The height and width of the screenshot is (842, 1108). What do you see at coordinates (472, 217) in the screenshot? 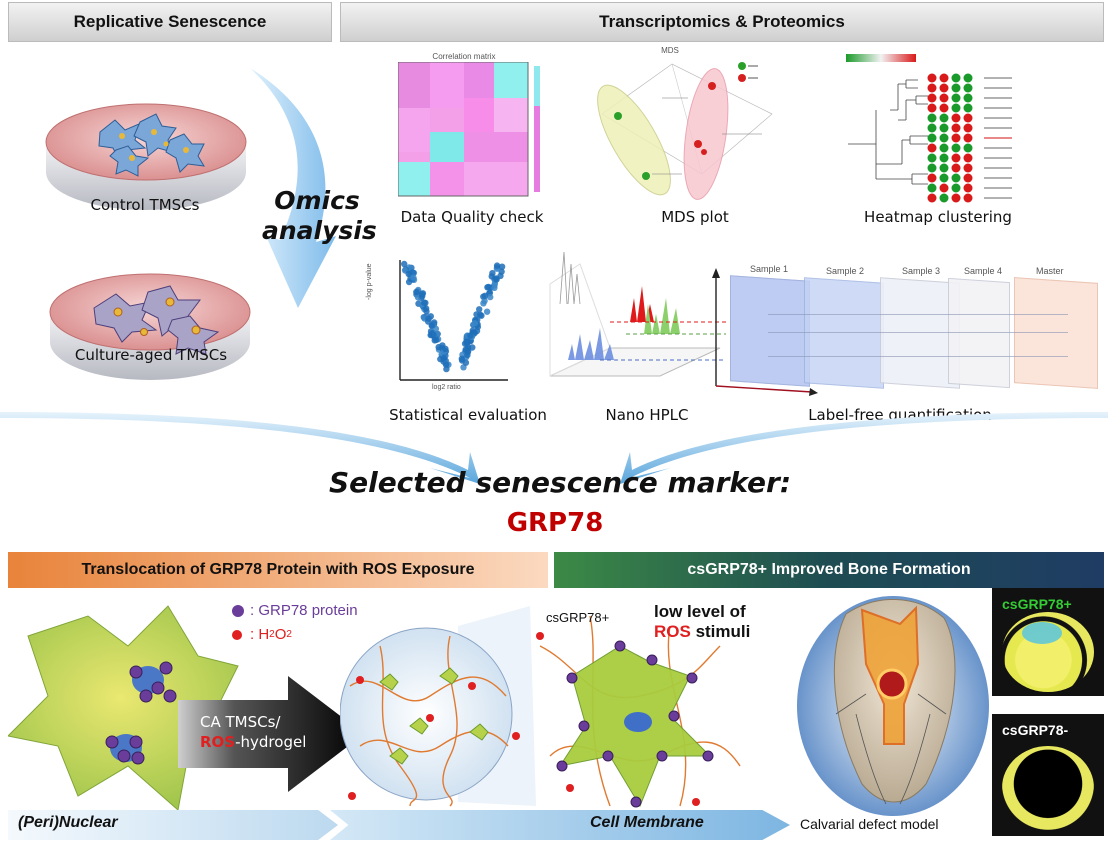
I see `data-quality-label: Data Quality check` at bounding box center [472, 217].